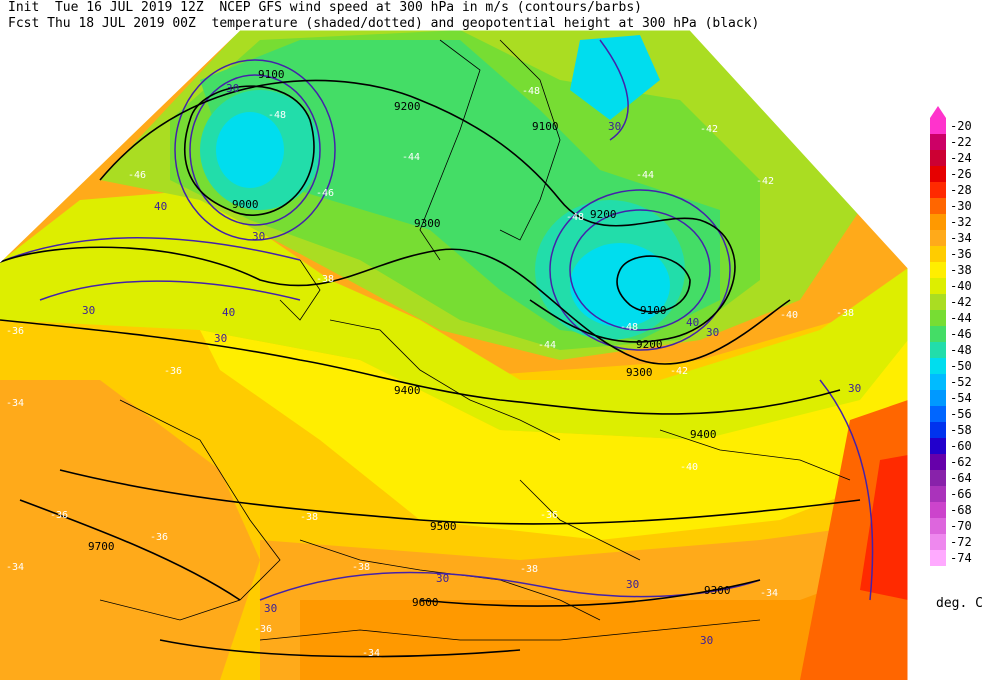 Image resolution: width=1000 pixels, height=680 pixels. I want to click on legend-label: -30, so click(961, 206).